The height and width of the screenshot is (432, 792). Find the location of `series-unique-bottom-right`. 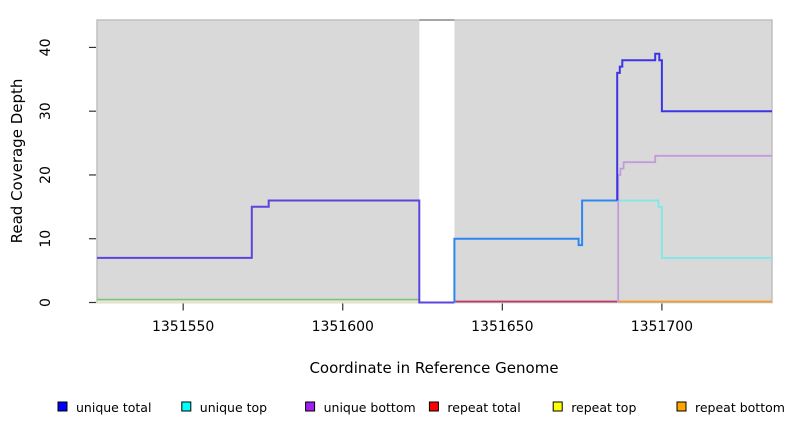

series-unique-bottom-right is located at coordinates (694, 228).